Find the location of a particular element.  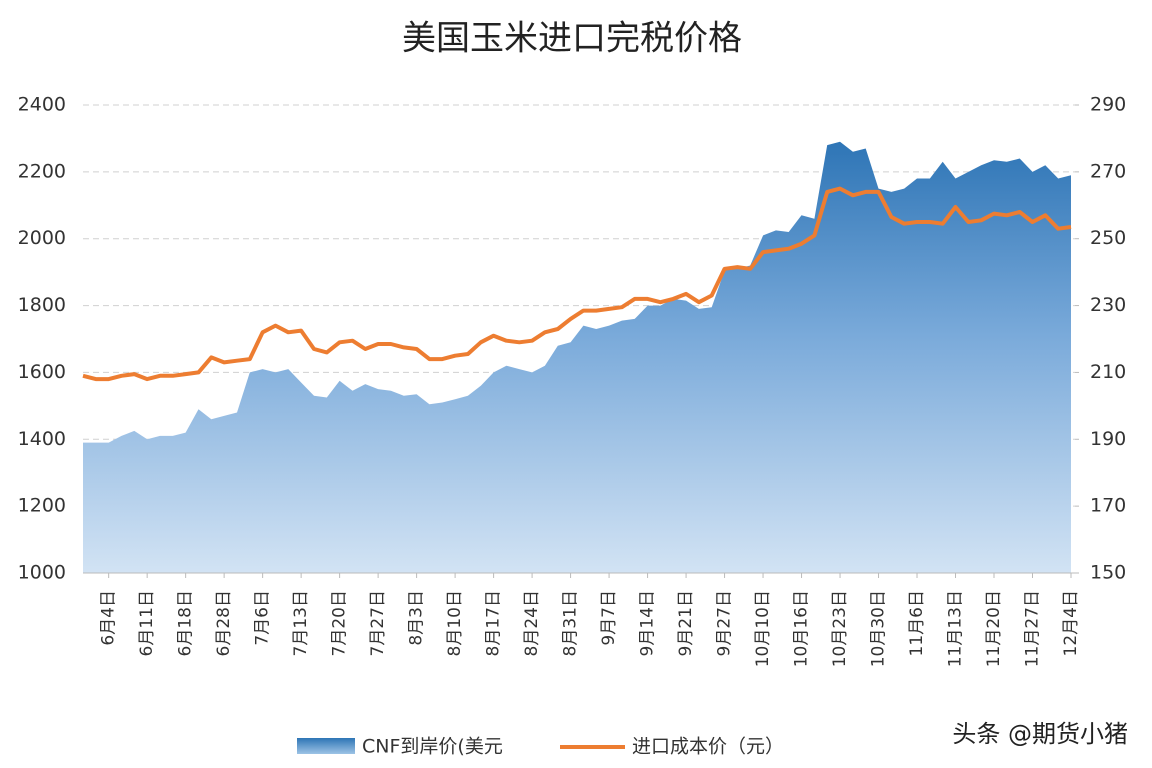

y2-tick-label: 190 is located at coordinates (1108, 439).